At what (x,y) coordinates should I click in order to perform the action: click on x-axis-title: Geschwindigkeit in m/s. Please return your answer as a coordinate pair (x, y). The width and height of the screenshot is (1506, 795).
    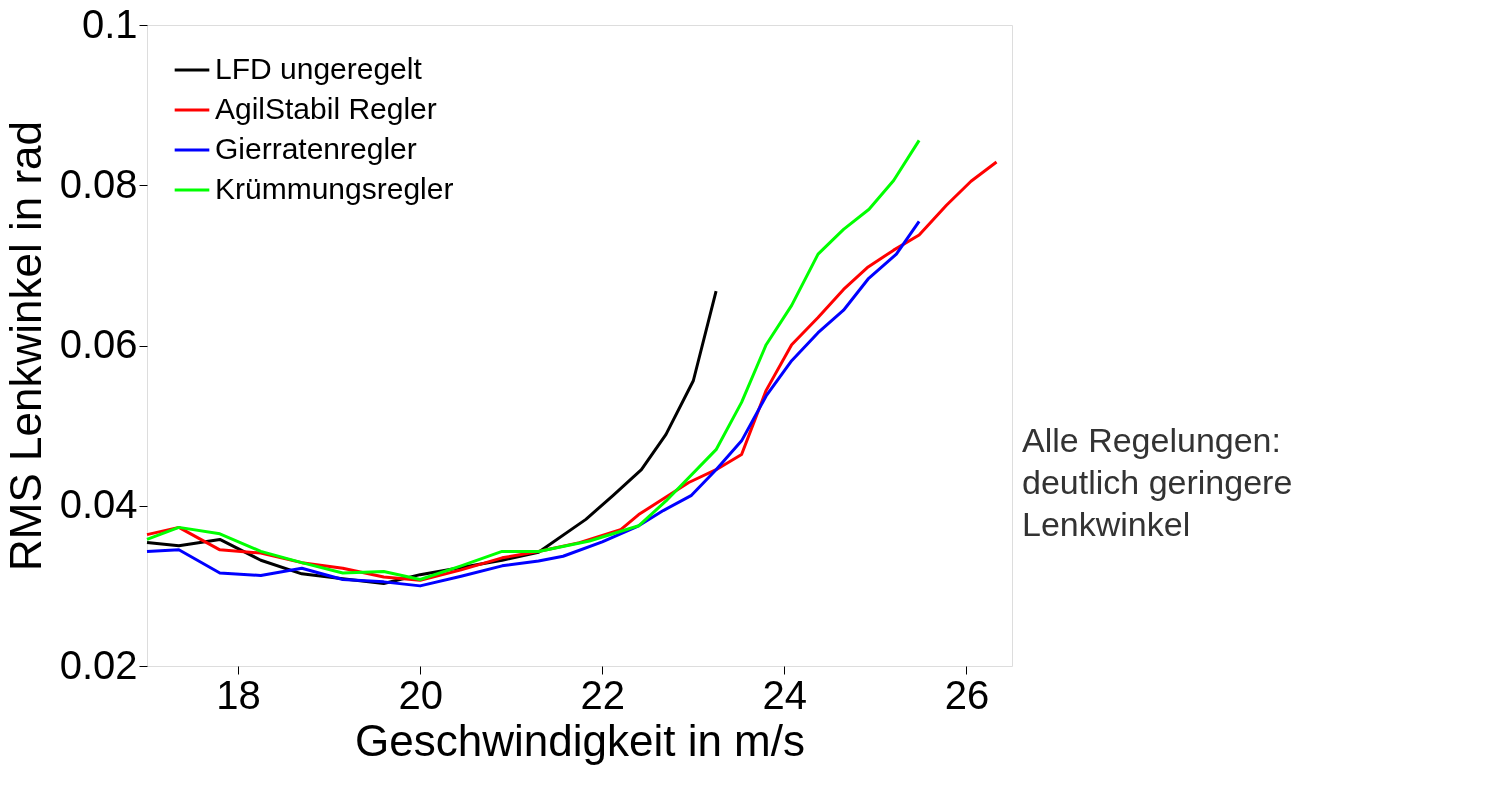
    Looking at the image, I should click on (580, 740).